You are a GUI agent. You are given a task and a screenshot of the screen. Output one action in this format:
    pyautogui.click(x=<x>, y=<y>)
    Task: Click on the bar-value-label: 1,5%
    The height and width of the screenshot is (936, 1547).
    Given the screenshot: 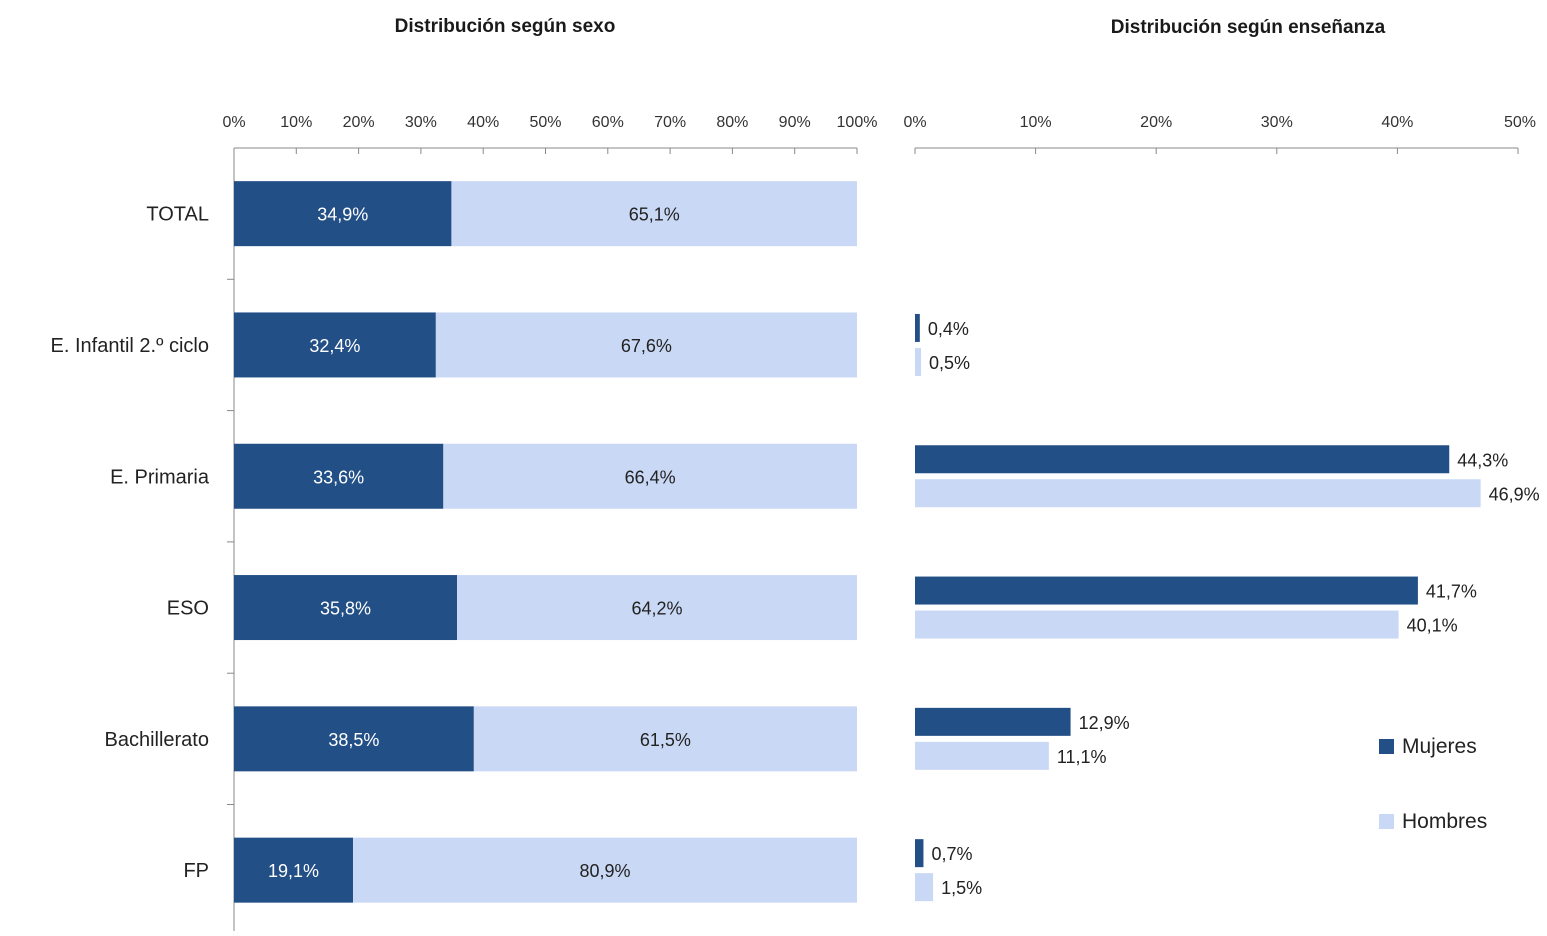 What is the action you would take?
    pyautogui.click(x=961, y=888)
    